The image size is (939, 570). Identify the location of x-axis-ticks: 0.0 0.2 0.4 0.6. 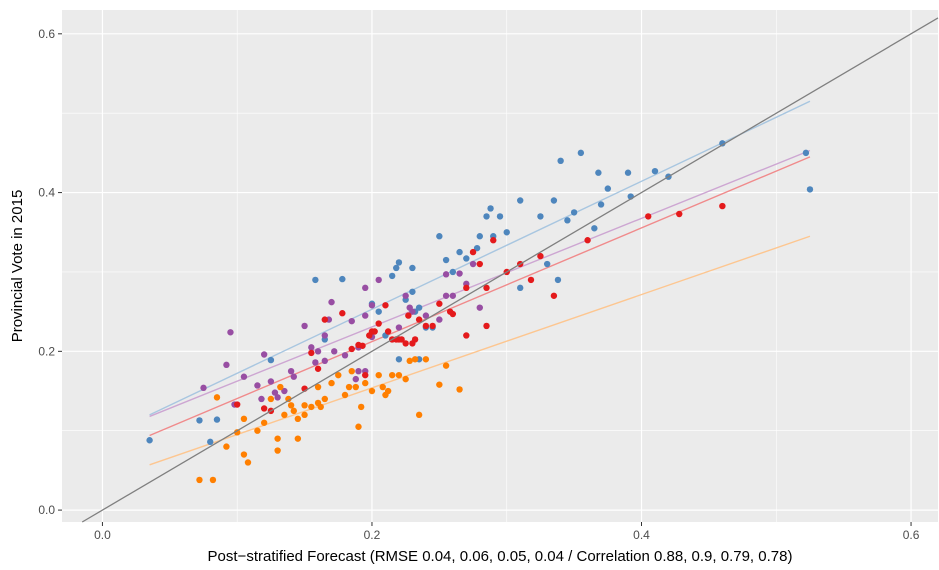
(507, 532).